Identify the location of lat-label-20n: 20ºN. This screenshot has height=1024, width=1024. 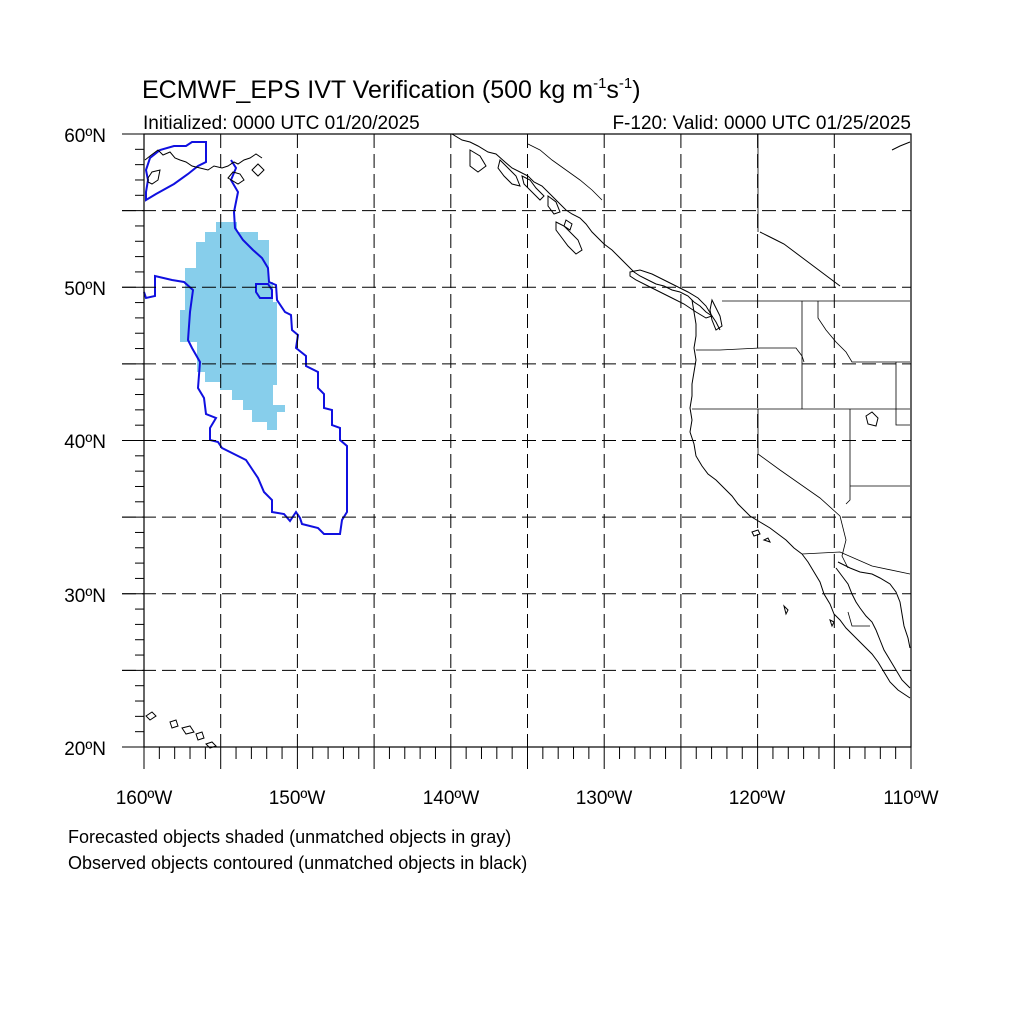
(85, 749).